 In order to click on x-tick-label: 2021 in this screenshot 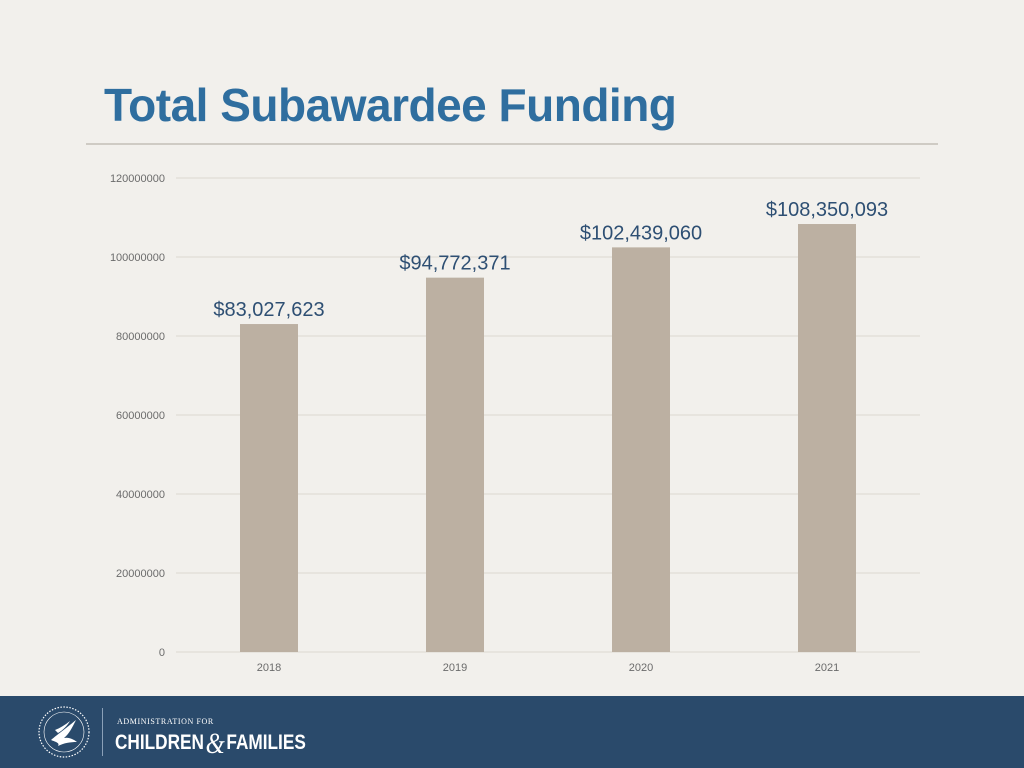, I will do `click(827, 668)`.